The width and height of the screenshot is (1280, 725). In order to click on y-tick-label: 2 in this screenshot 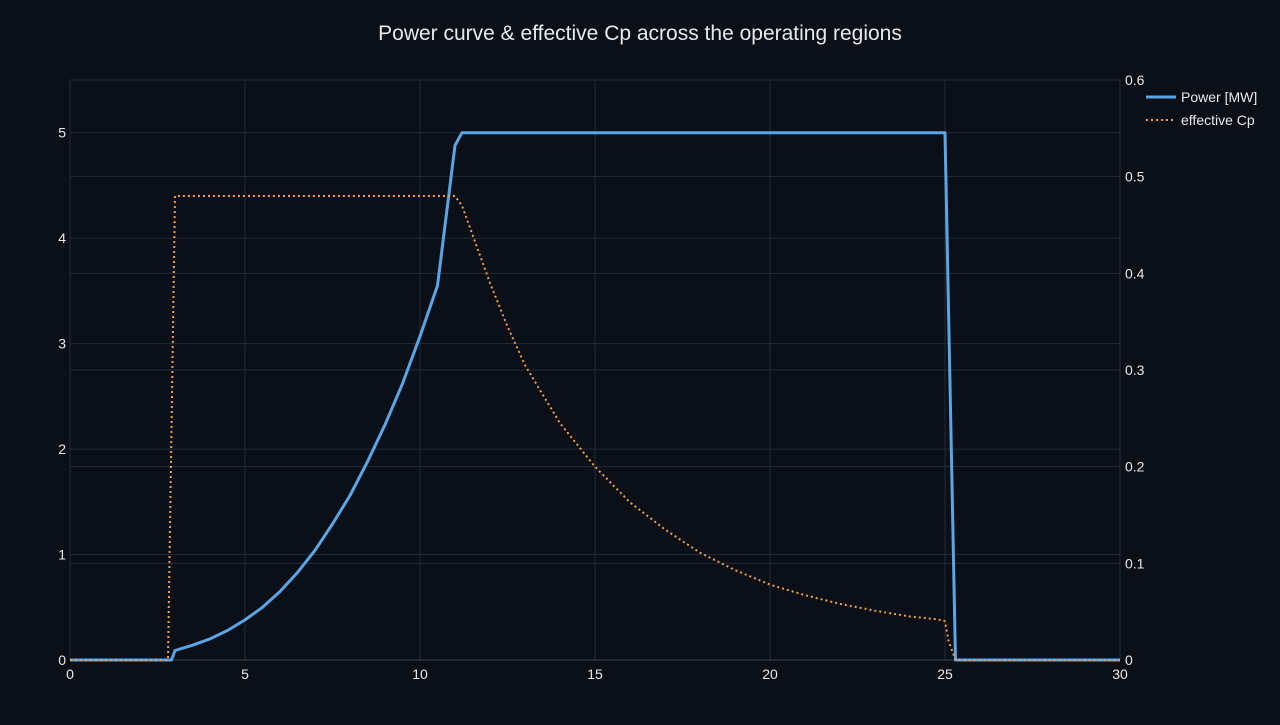, I will do `click(62, 449)`.